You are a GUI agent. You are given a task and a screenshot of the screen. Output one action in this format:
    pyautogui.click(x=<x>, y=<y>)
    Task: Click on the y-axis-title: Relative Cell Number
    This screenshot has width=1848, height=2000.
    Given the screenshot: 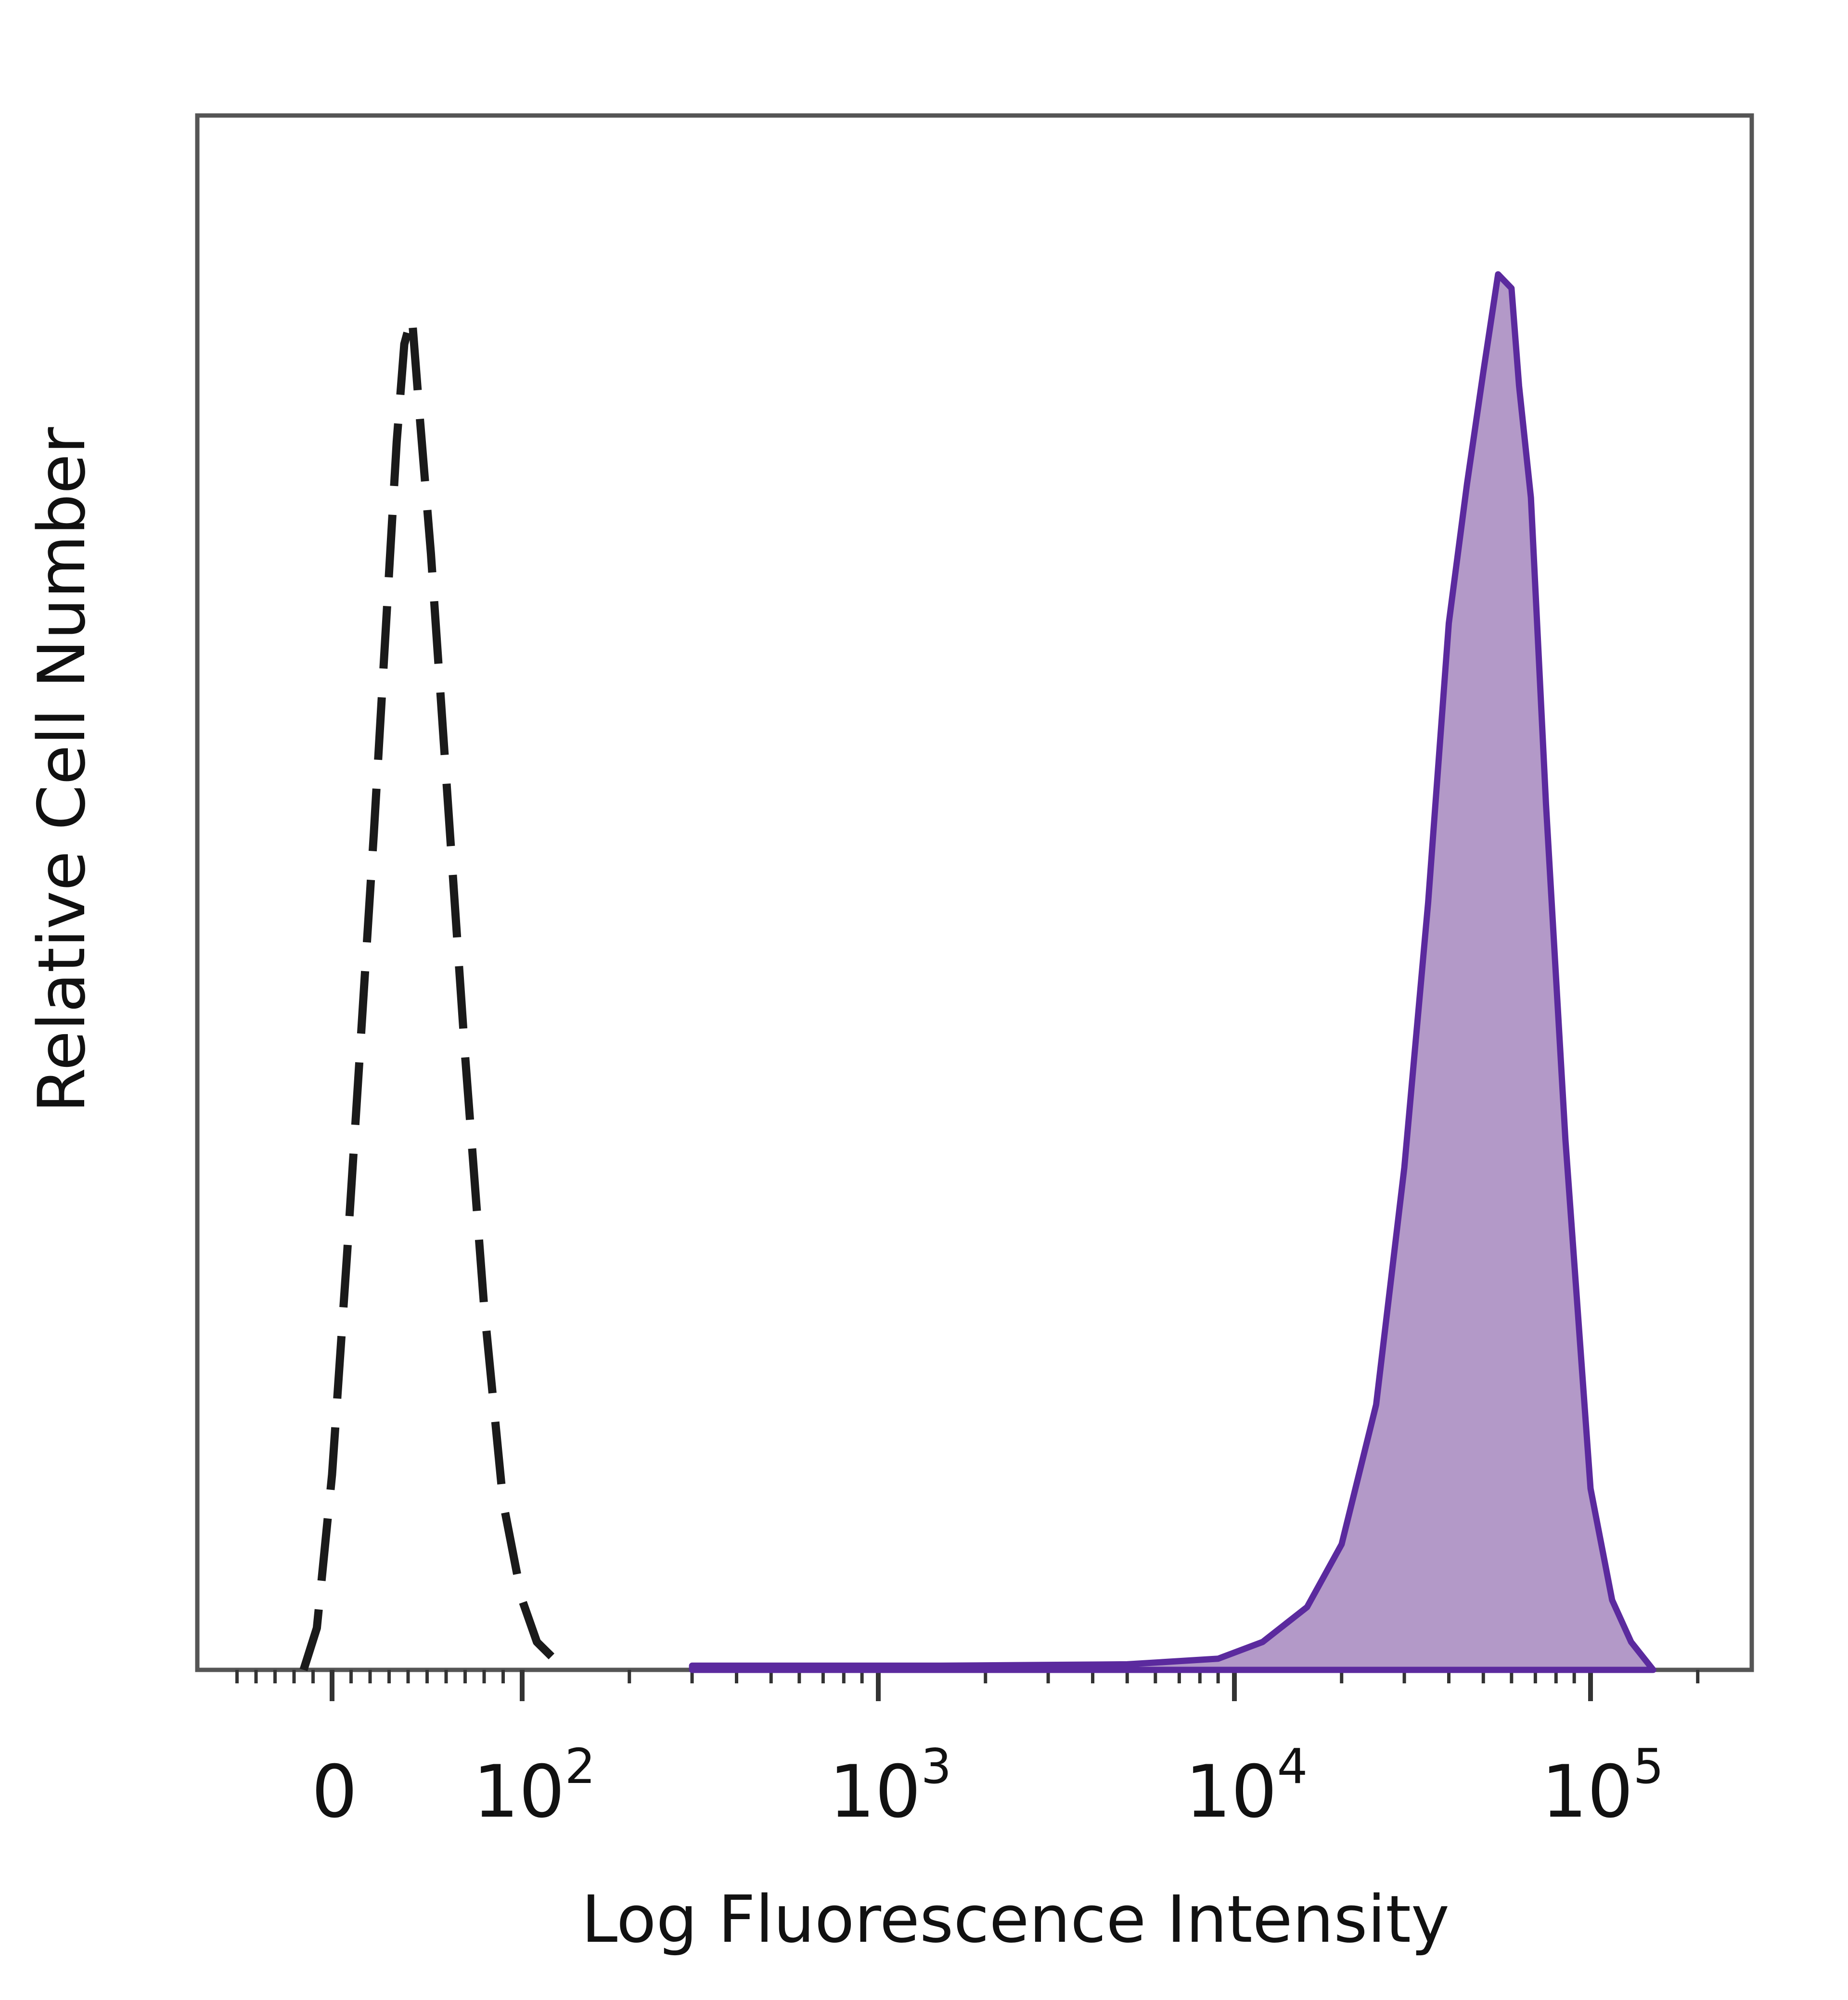 What is the action you would take?
    pyautogui.click(x=62, y=770)
    